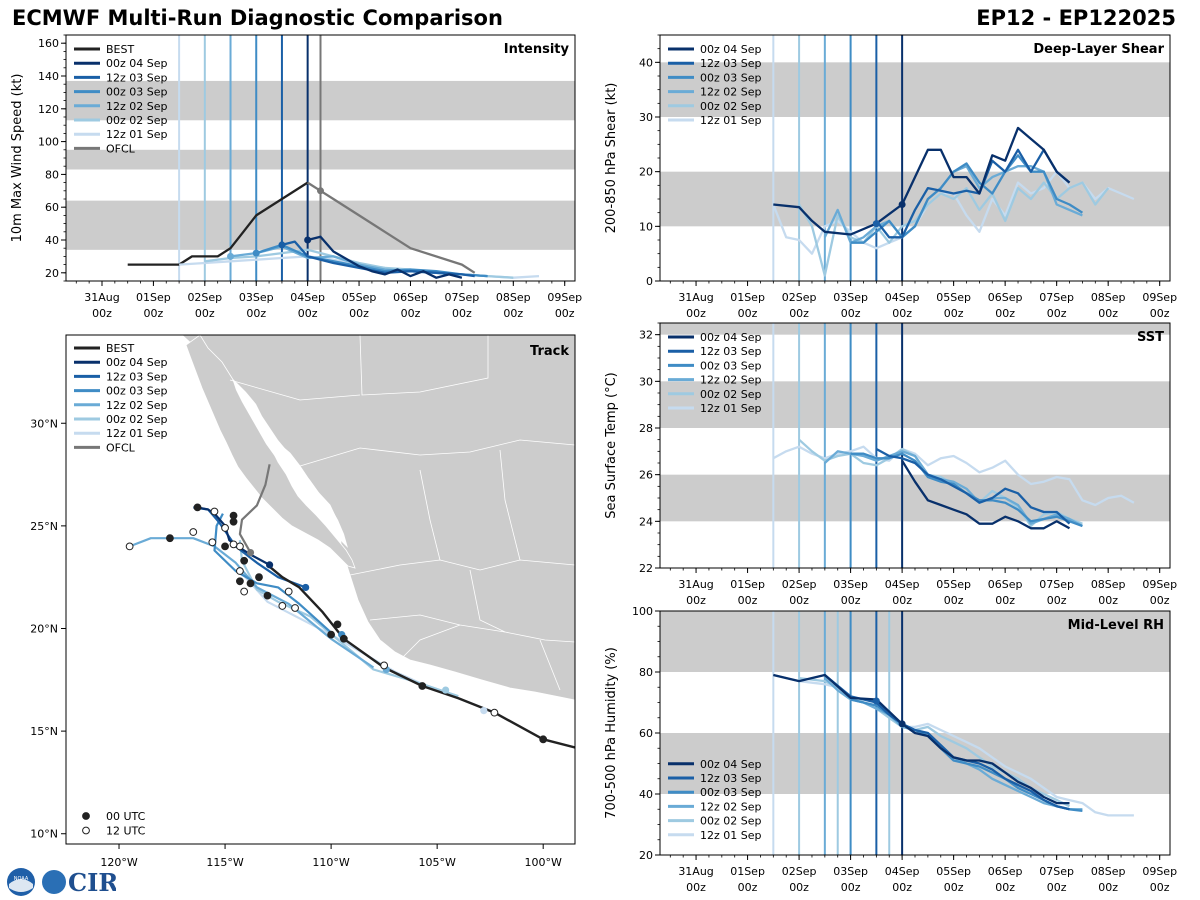  I want to click on track-title: Track, so click(549, 351).